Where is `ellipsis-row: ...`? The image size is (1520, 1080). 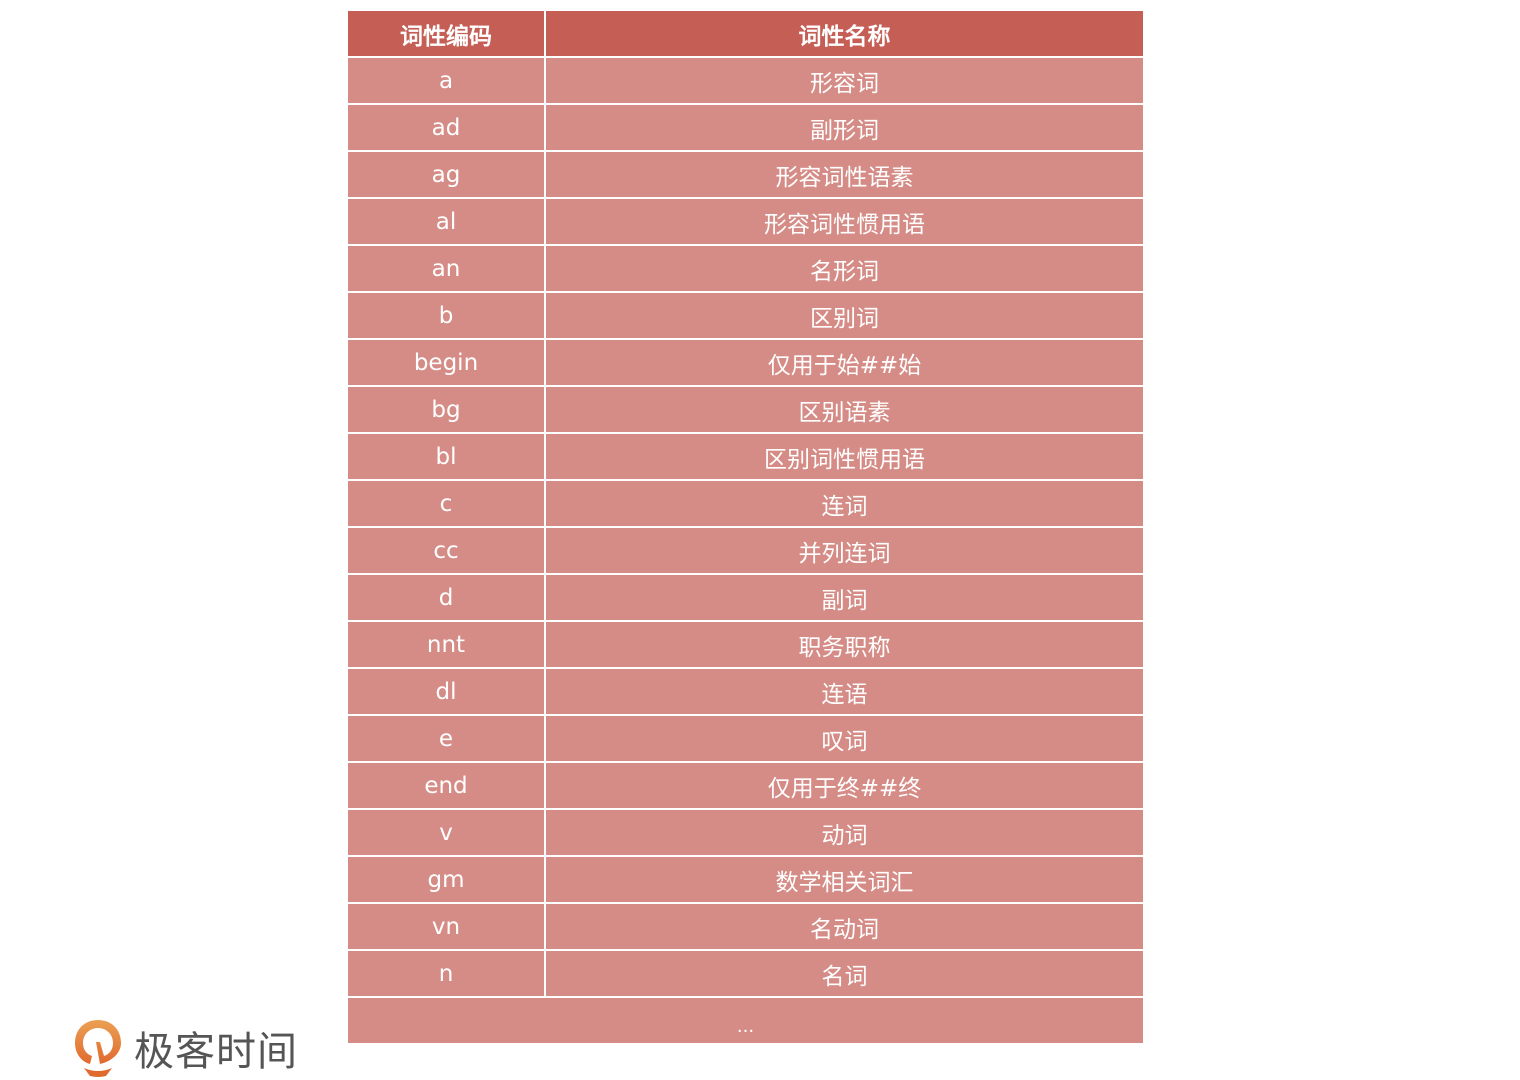
ellipsis-row: ... is located at coordinates (745, 1020).